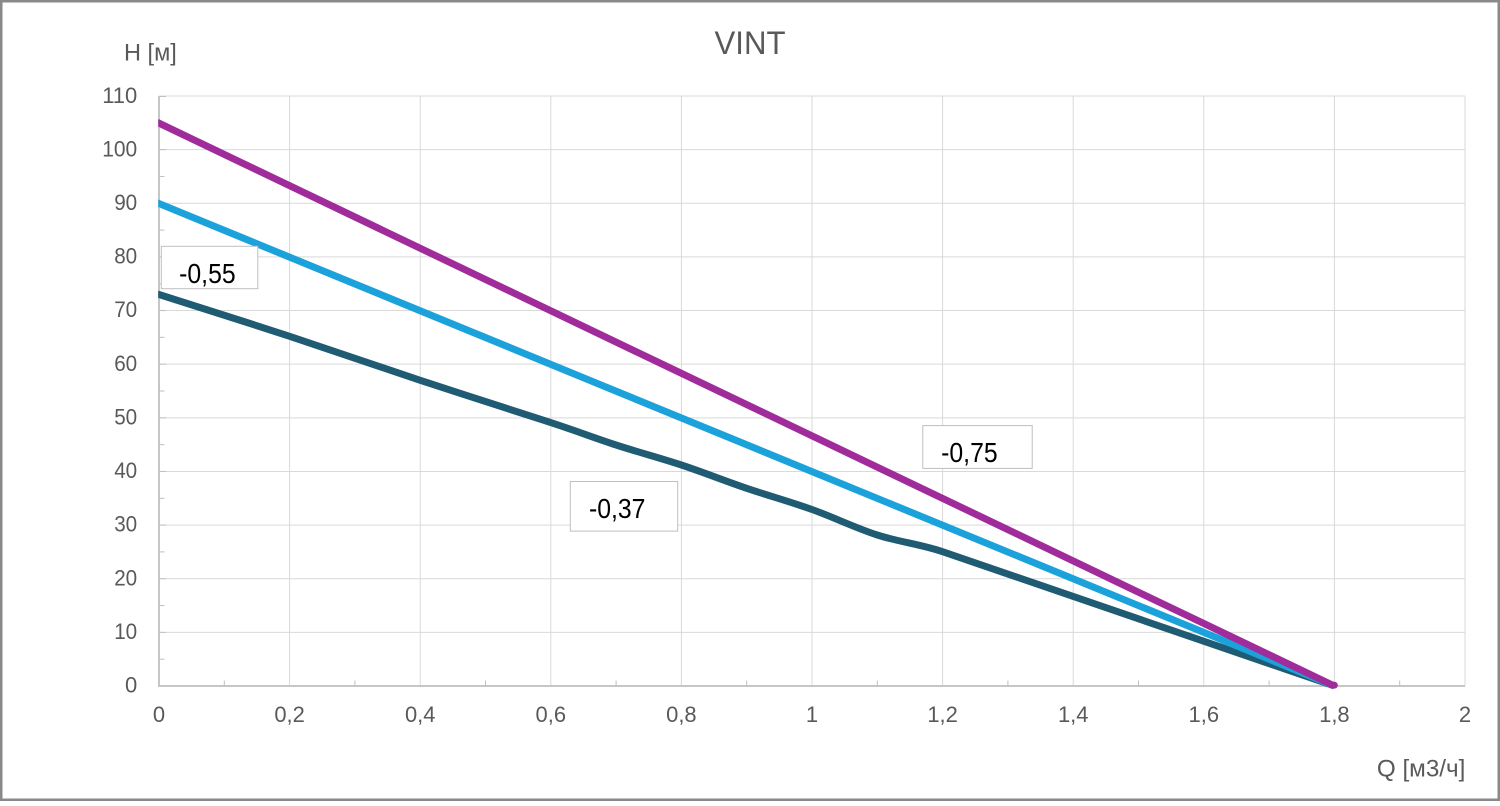  Describe the element at coordinates (119, 148) in the screenshot. I see `svg-text: 100` at that location.